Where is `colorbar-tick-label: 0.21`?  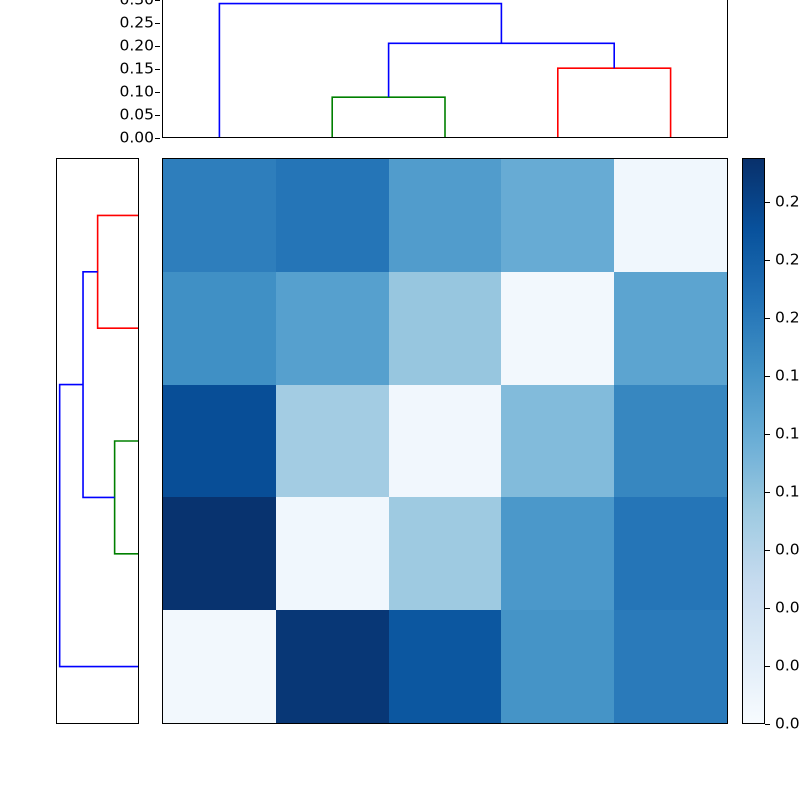 colorbar-tick-label: 0.21 is located at coordinates (787, 317).